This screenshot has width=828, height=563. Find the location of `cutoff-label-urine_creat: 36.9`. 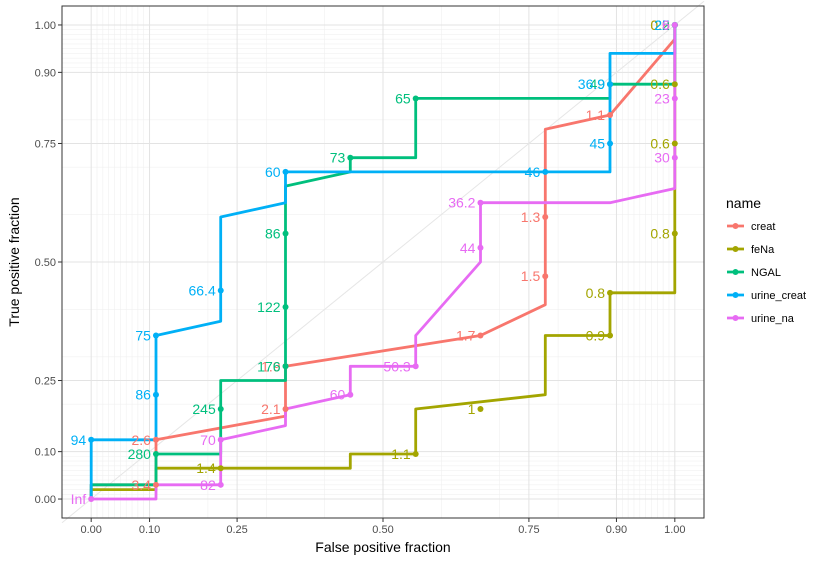

cutoff-label-urine_creat: 36.9 is located at coordinates (591, 84).